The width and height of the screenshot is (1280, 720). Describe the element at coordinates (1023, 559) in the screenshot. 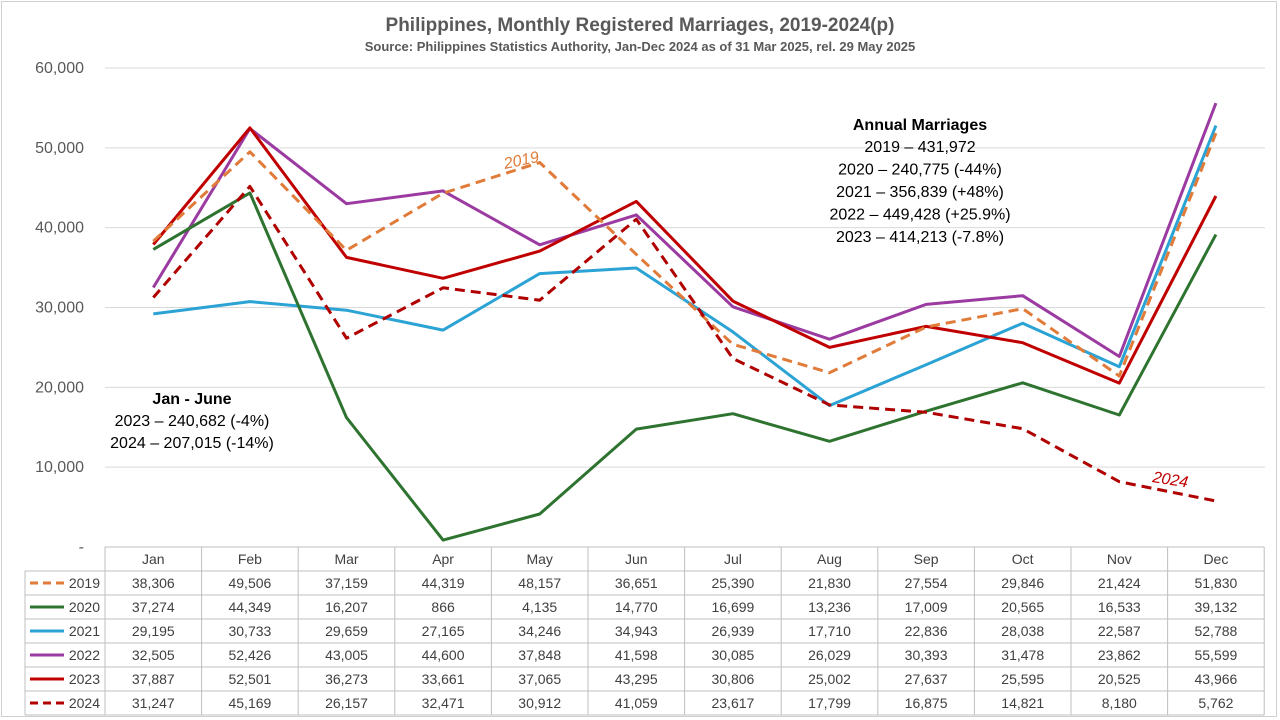

I see `x-tick-label: Oct` at that location.